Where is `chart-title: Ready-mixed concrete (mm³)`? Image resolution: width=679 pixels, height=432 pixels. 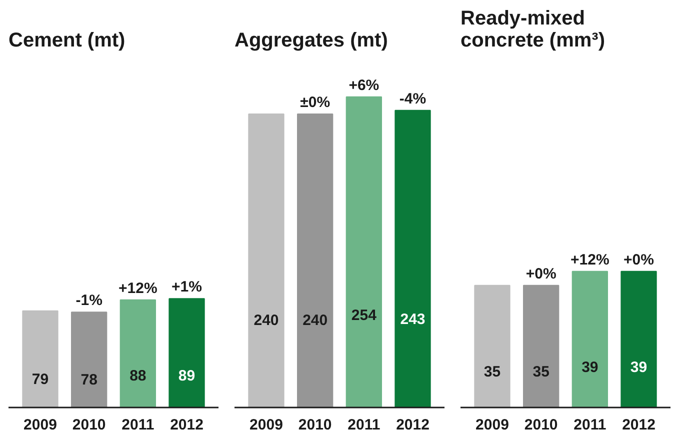 chart-title: Ready-mixed concrete (mm³) is located at coordinates (532, 30).